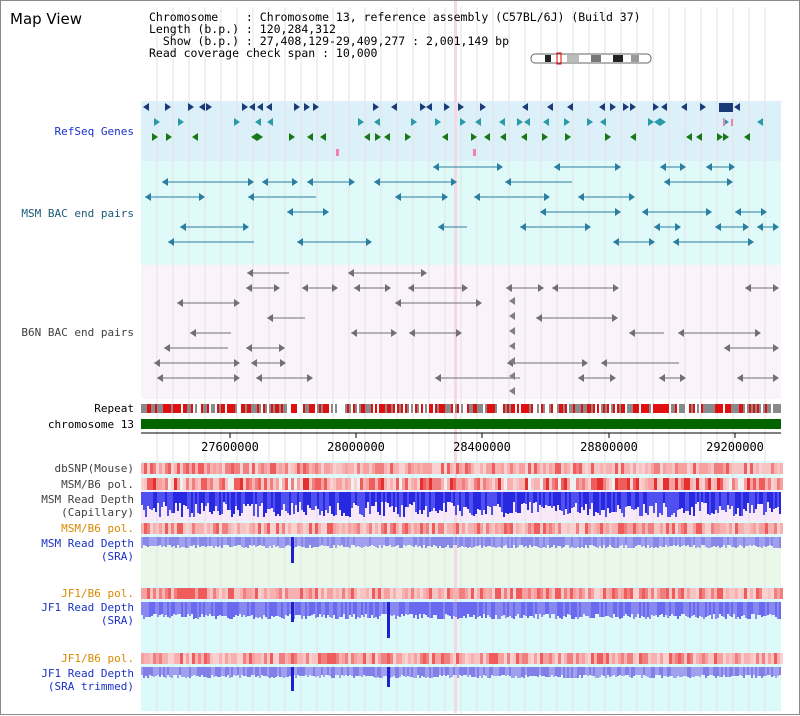 Image resolution: width=800 pixels, height=716 pixels. I want to click on track-label-msm-depth-sra: MSM Read Depth (SRA), so click(87, 550).